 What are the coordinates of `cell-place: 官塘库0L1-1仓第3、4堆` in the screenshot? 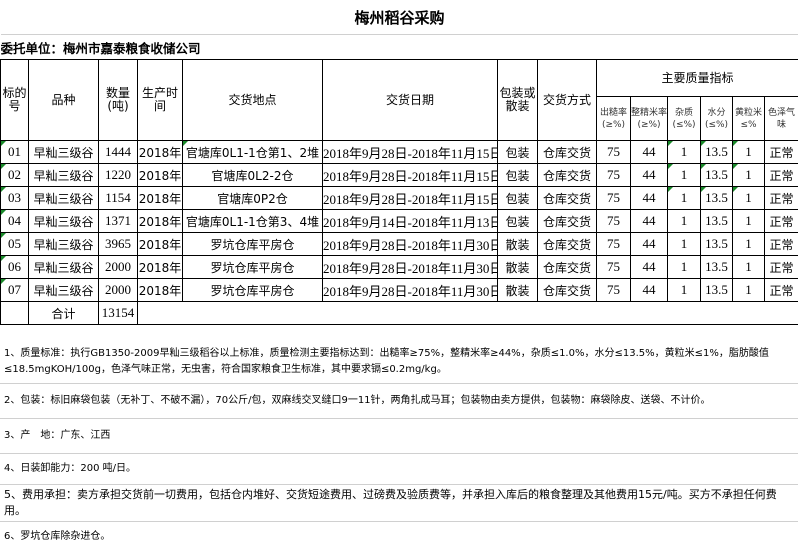 It's located at (252, 221).